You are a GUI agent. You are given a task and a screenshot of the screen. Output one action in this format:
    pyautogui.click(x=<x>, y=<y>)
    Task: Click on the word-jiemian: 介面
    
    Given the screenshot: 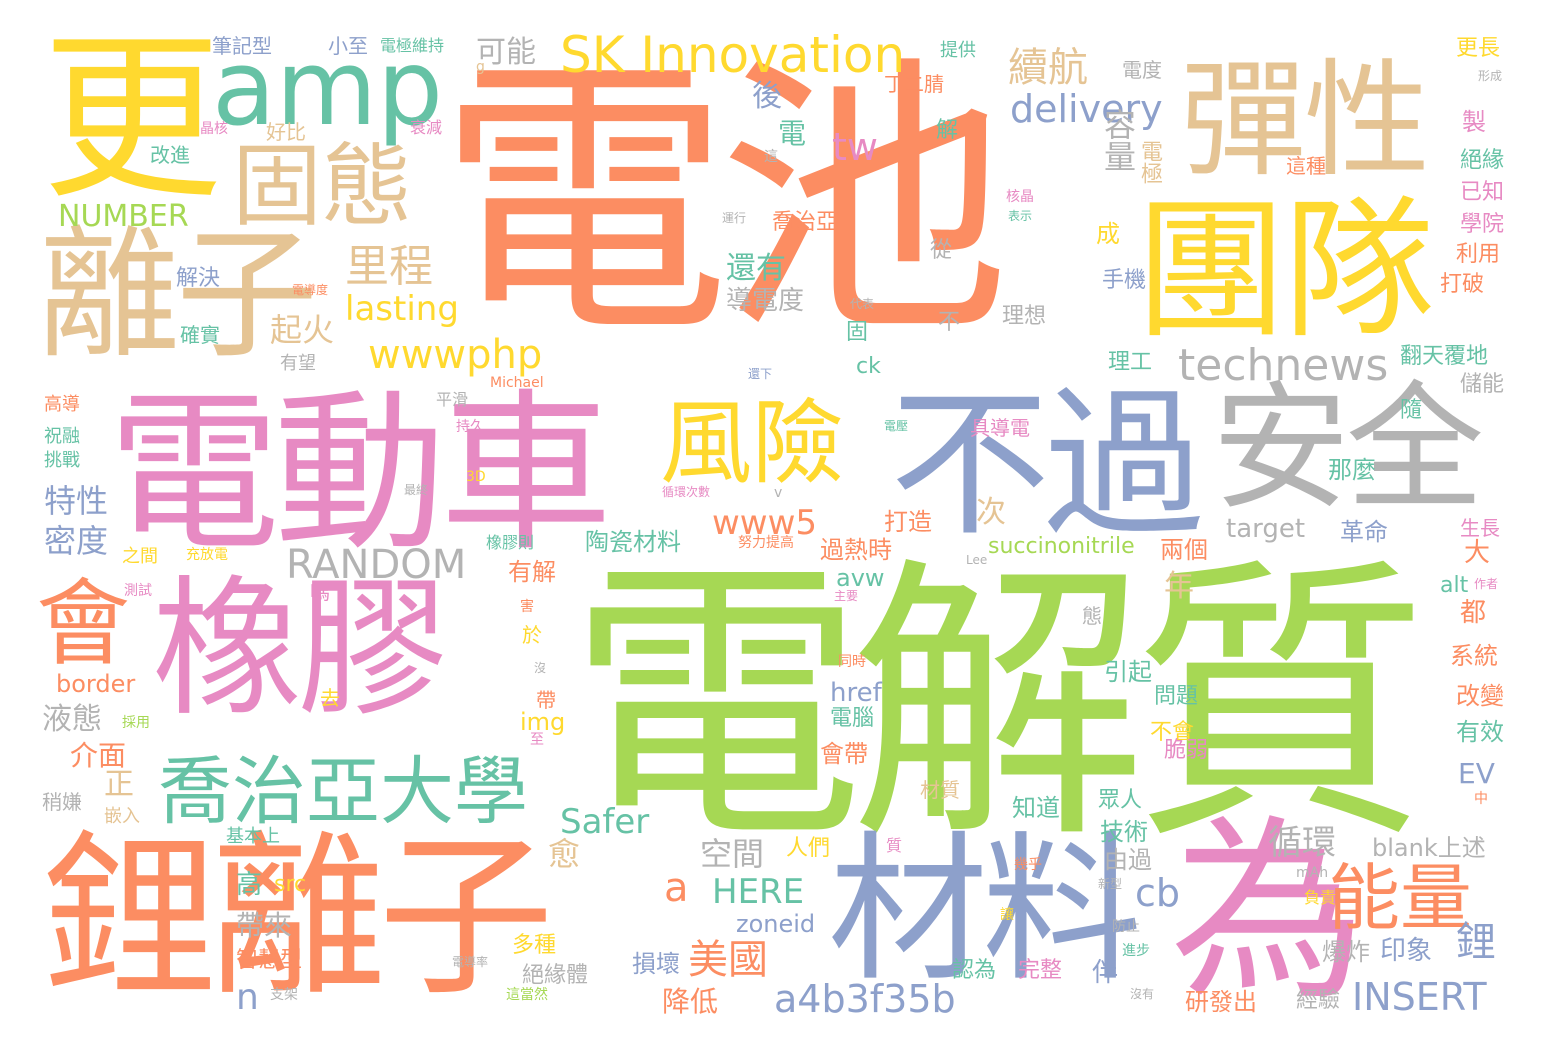 What is the action you would take?
    pyautogui.click(x=98, y=755)
    